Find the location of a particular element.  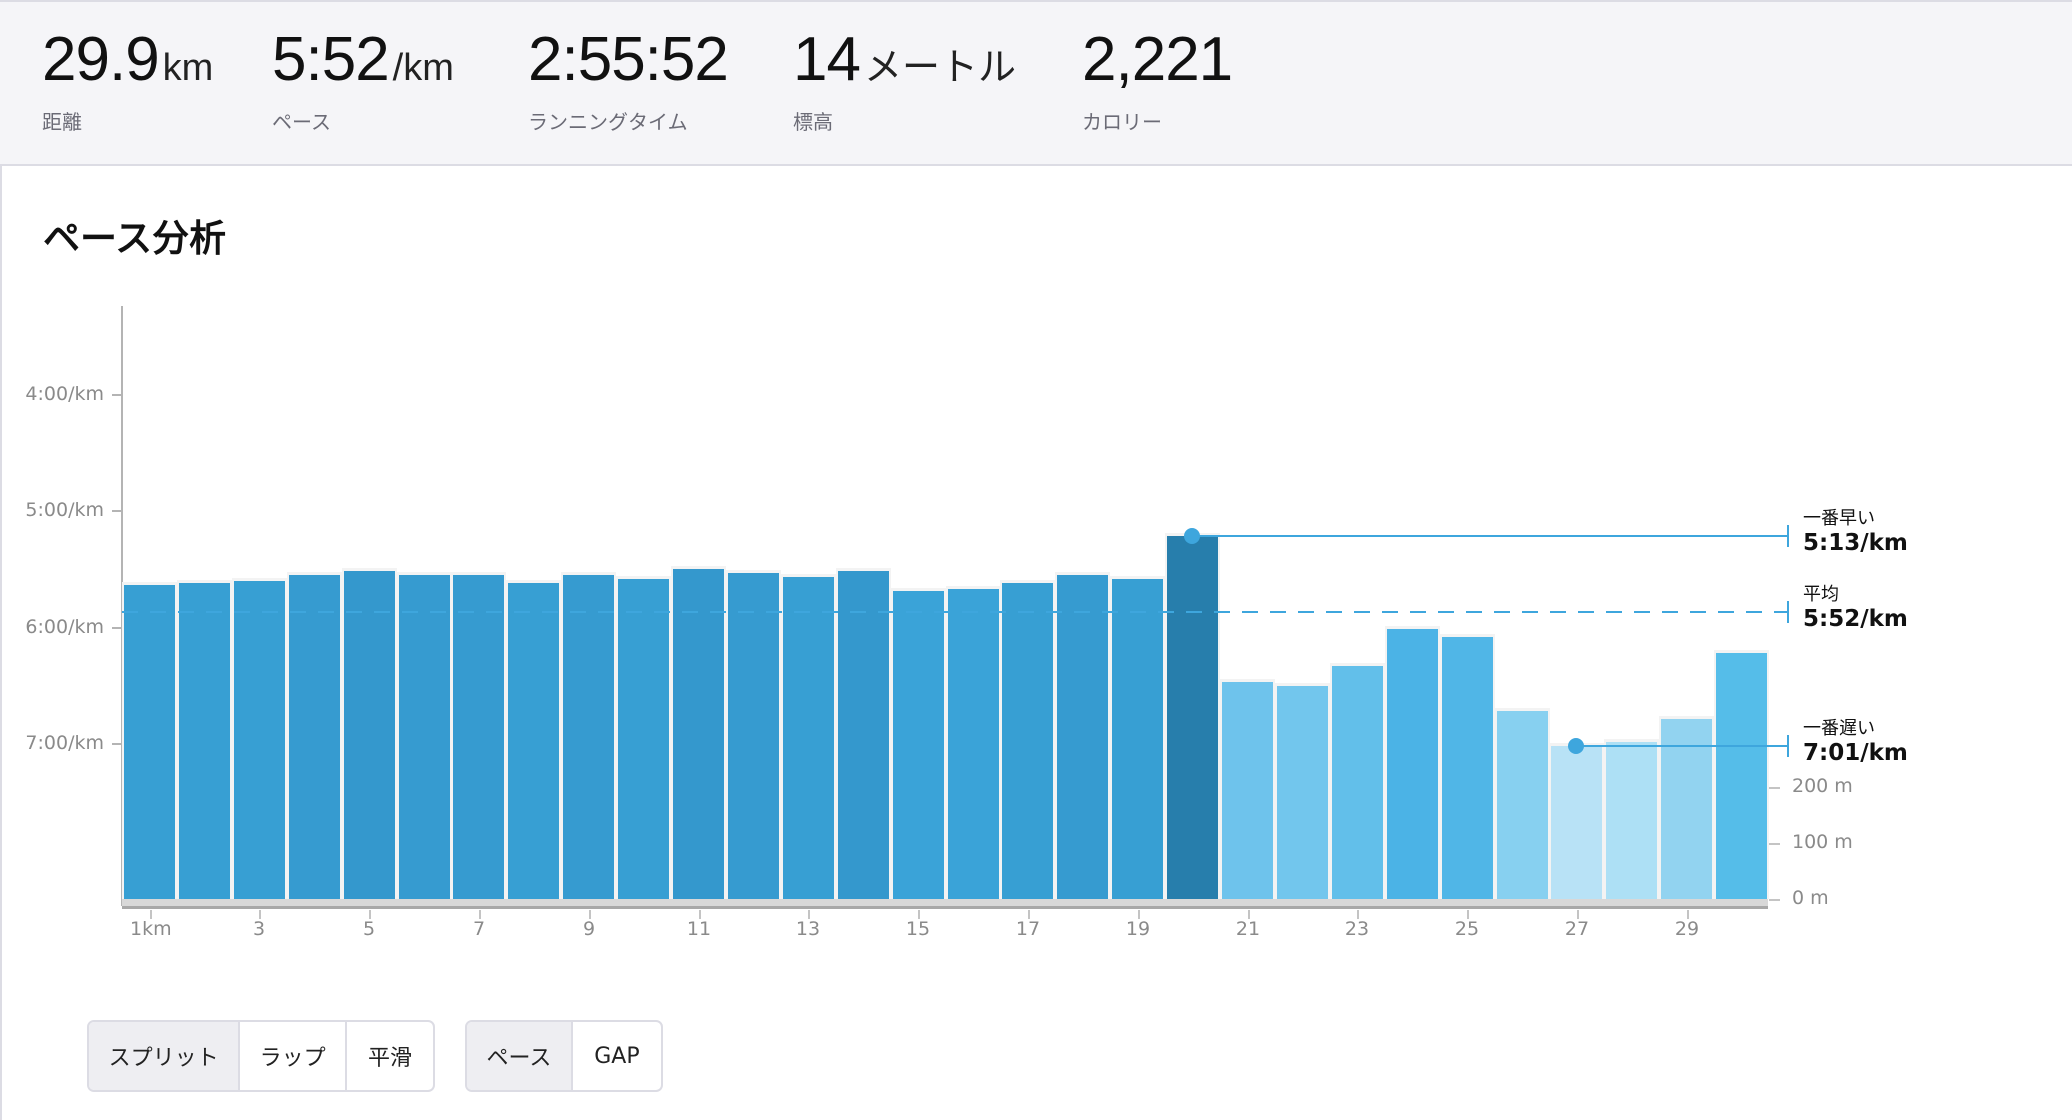

fastest-cap is located at coordinates (1788, 536).